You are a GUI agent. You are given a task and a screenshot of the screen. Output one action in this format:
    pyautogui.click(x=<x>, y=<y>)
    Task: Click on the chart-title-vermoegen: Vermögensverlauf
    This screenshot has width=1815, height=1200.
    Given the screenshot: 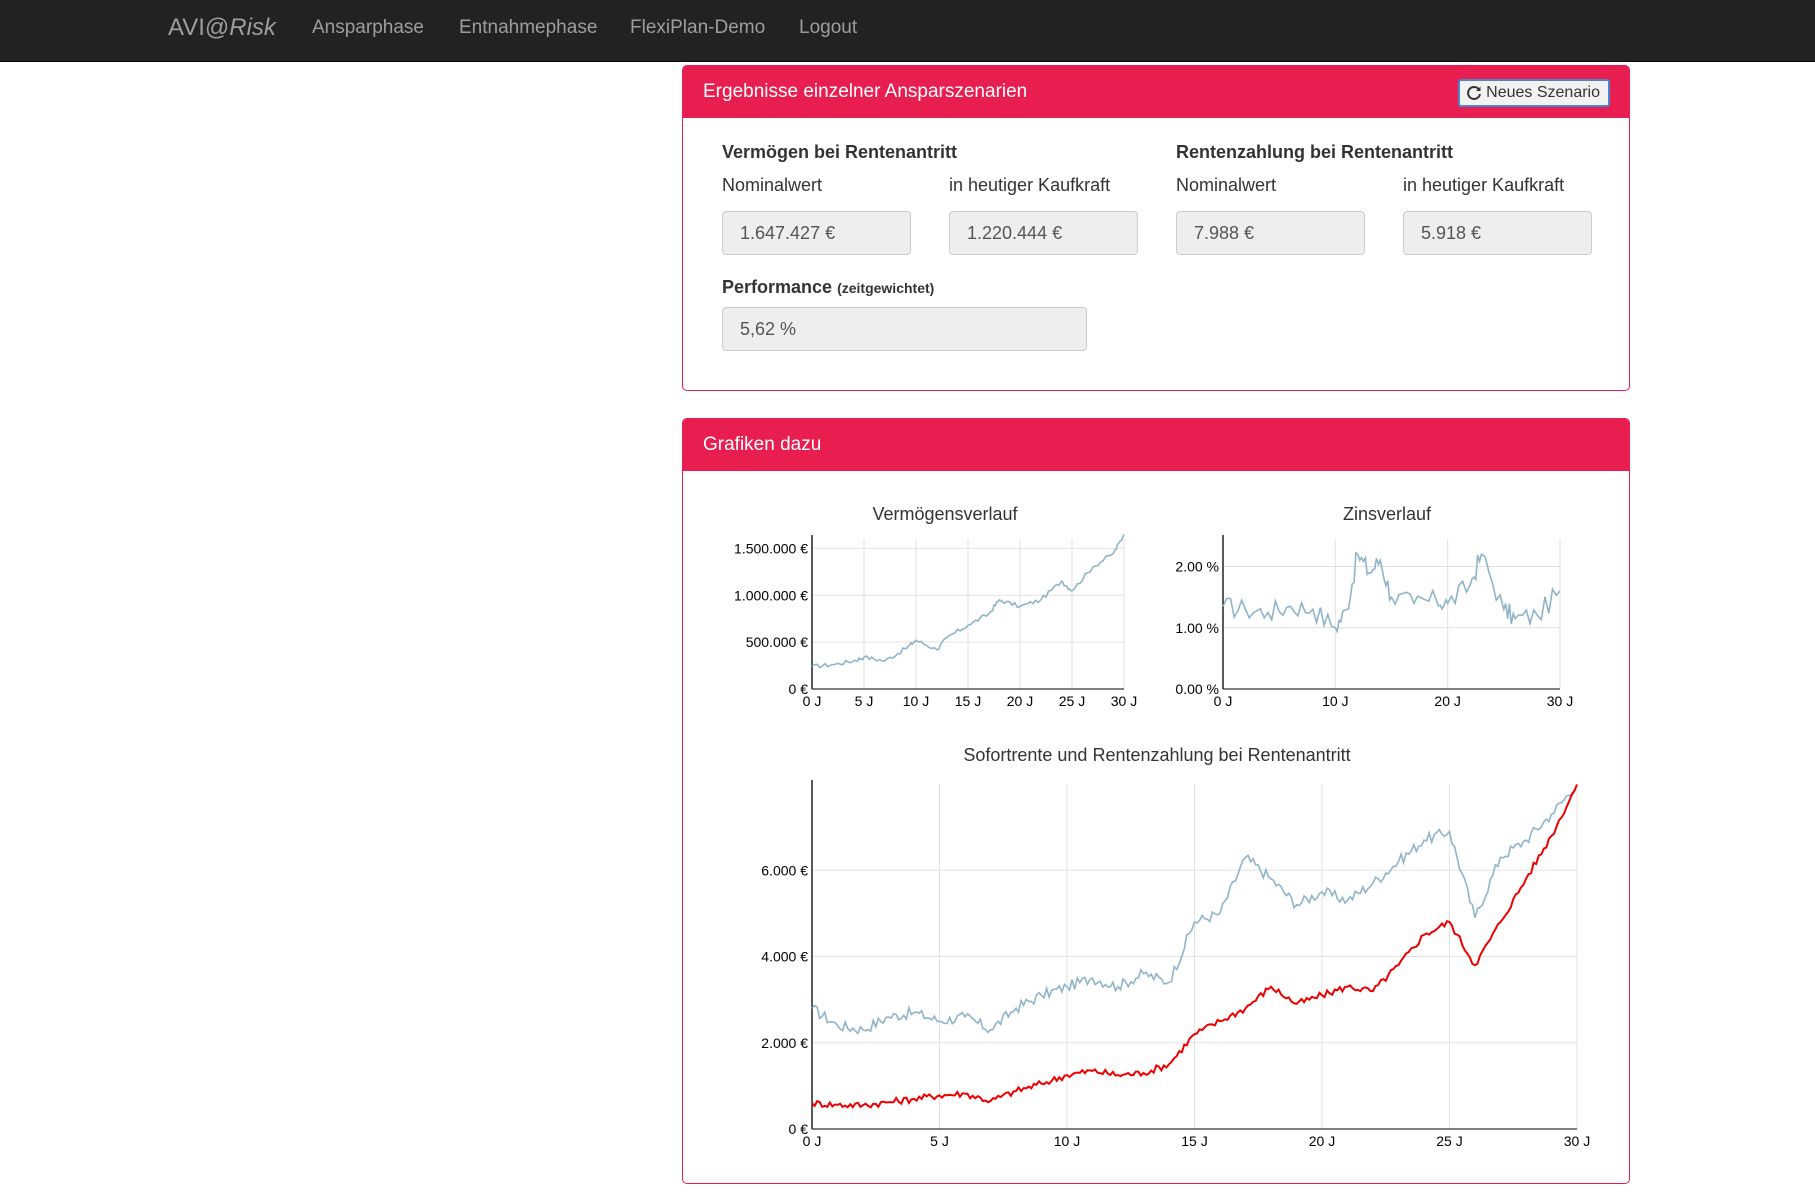 What is the action you would take?
    pyautogui.click(x=945, y=514)
    